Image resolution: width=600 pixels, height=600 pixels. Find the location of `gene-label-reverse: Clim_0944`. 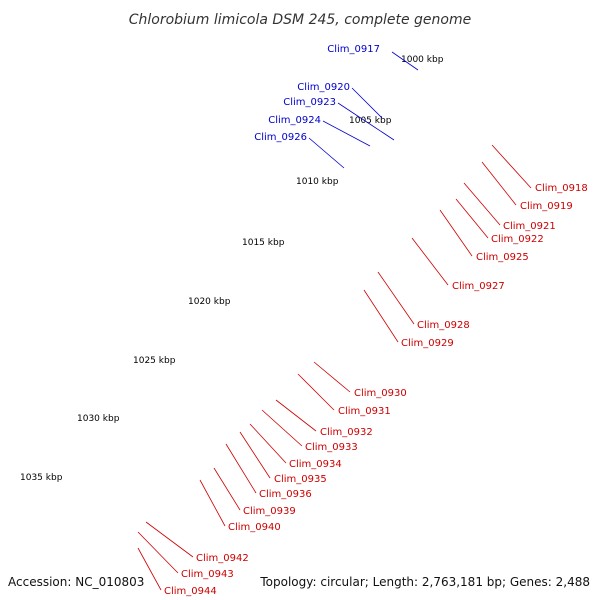

gene-label-reverse: Clim_0944 is located at coordinates (190, 591).